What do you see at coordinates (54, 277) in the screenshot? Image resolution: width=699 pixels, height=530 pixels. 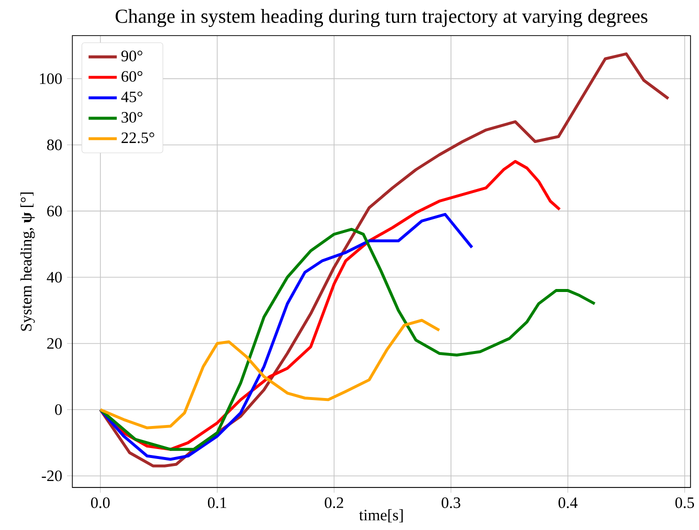 I see `y-tick-label: 40` at bounding box center [54, 277].